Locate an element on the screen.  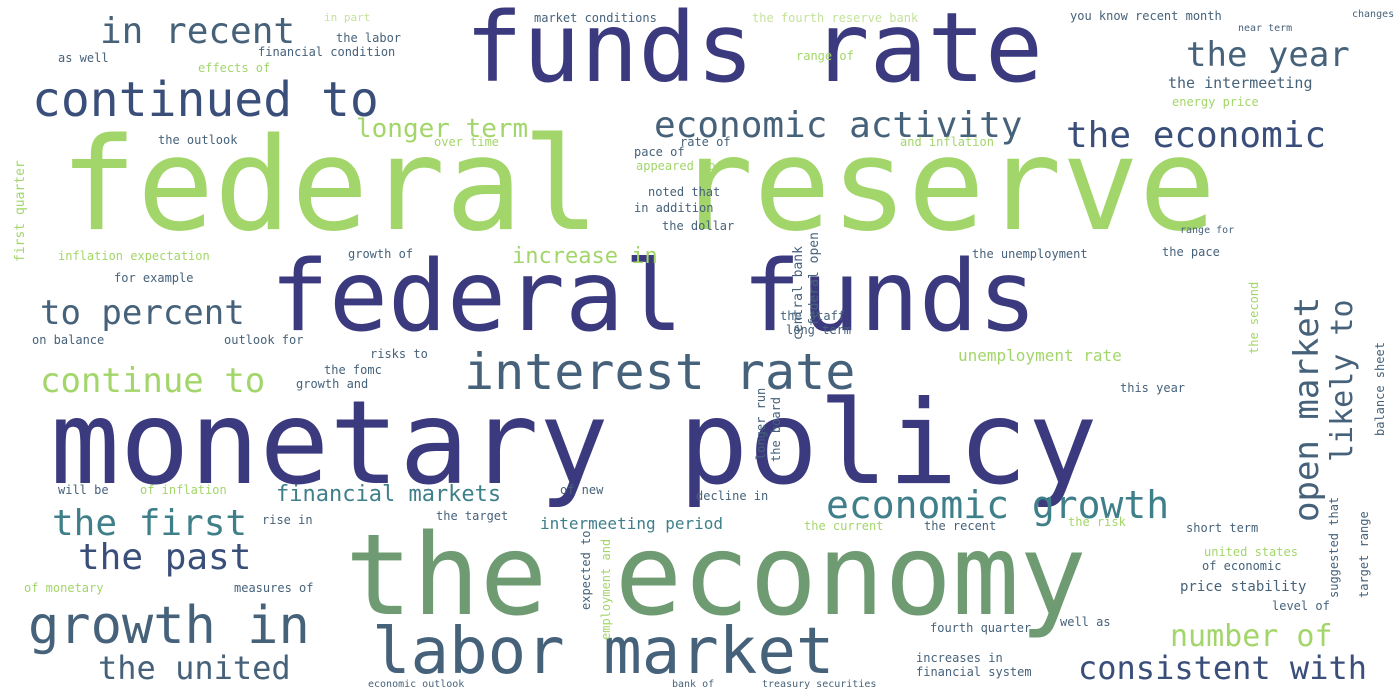
word-the-economy: the economy is located at coordinates (716, 576).